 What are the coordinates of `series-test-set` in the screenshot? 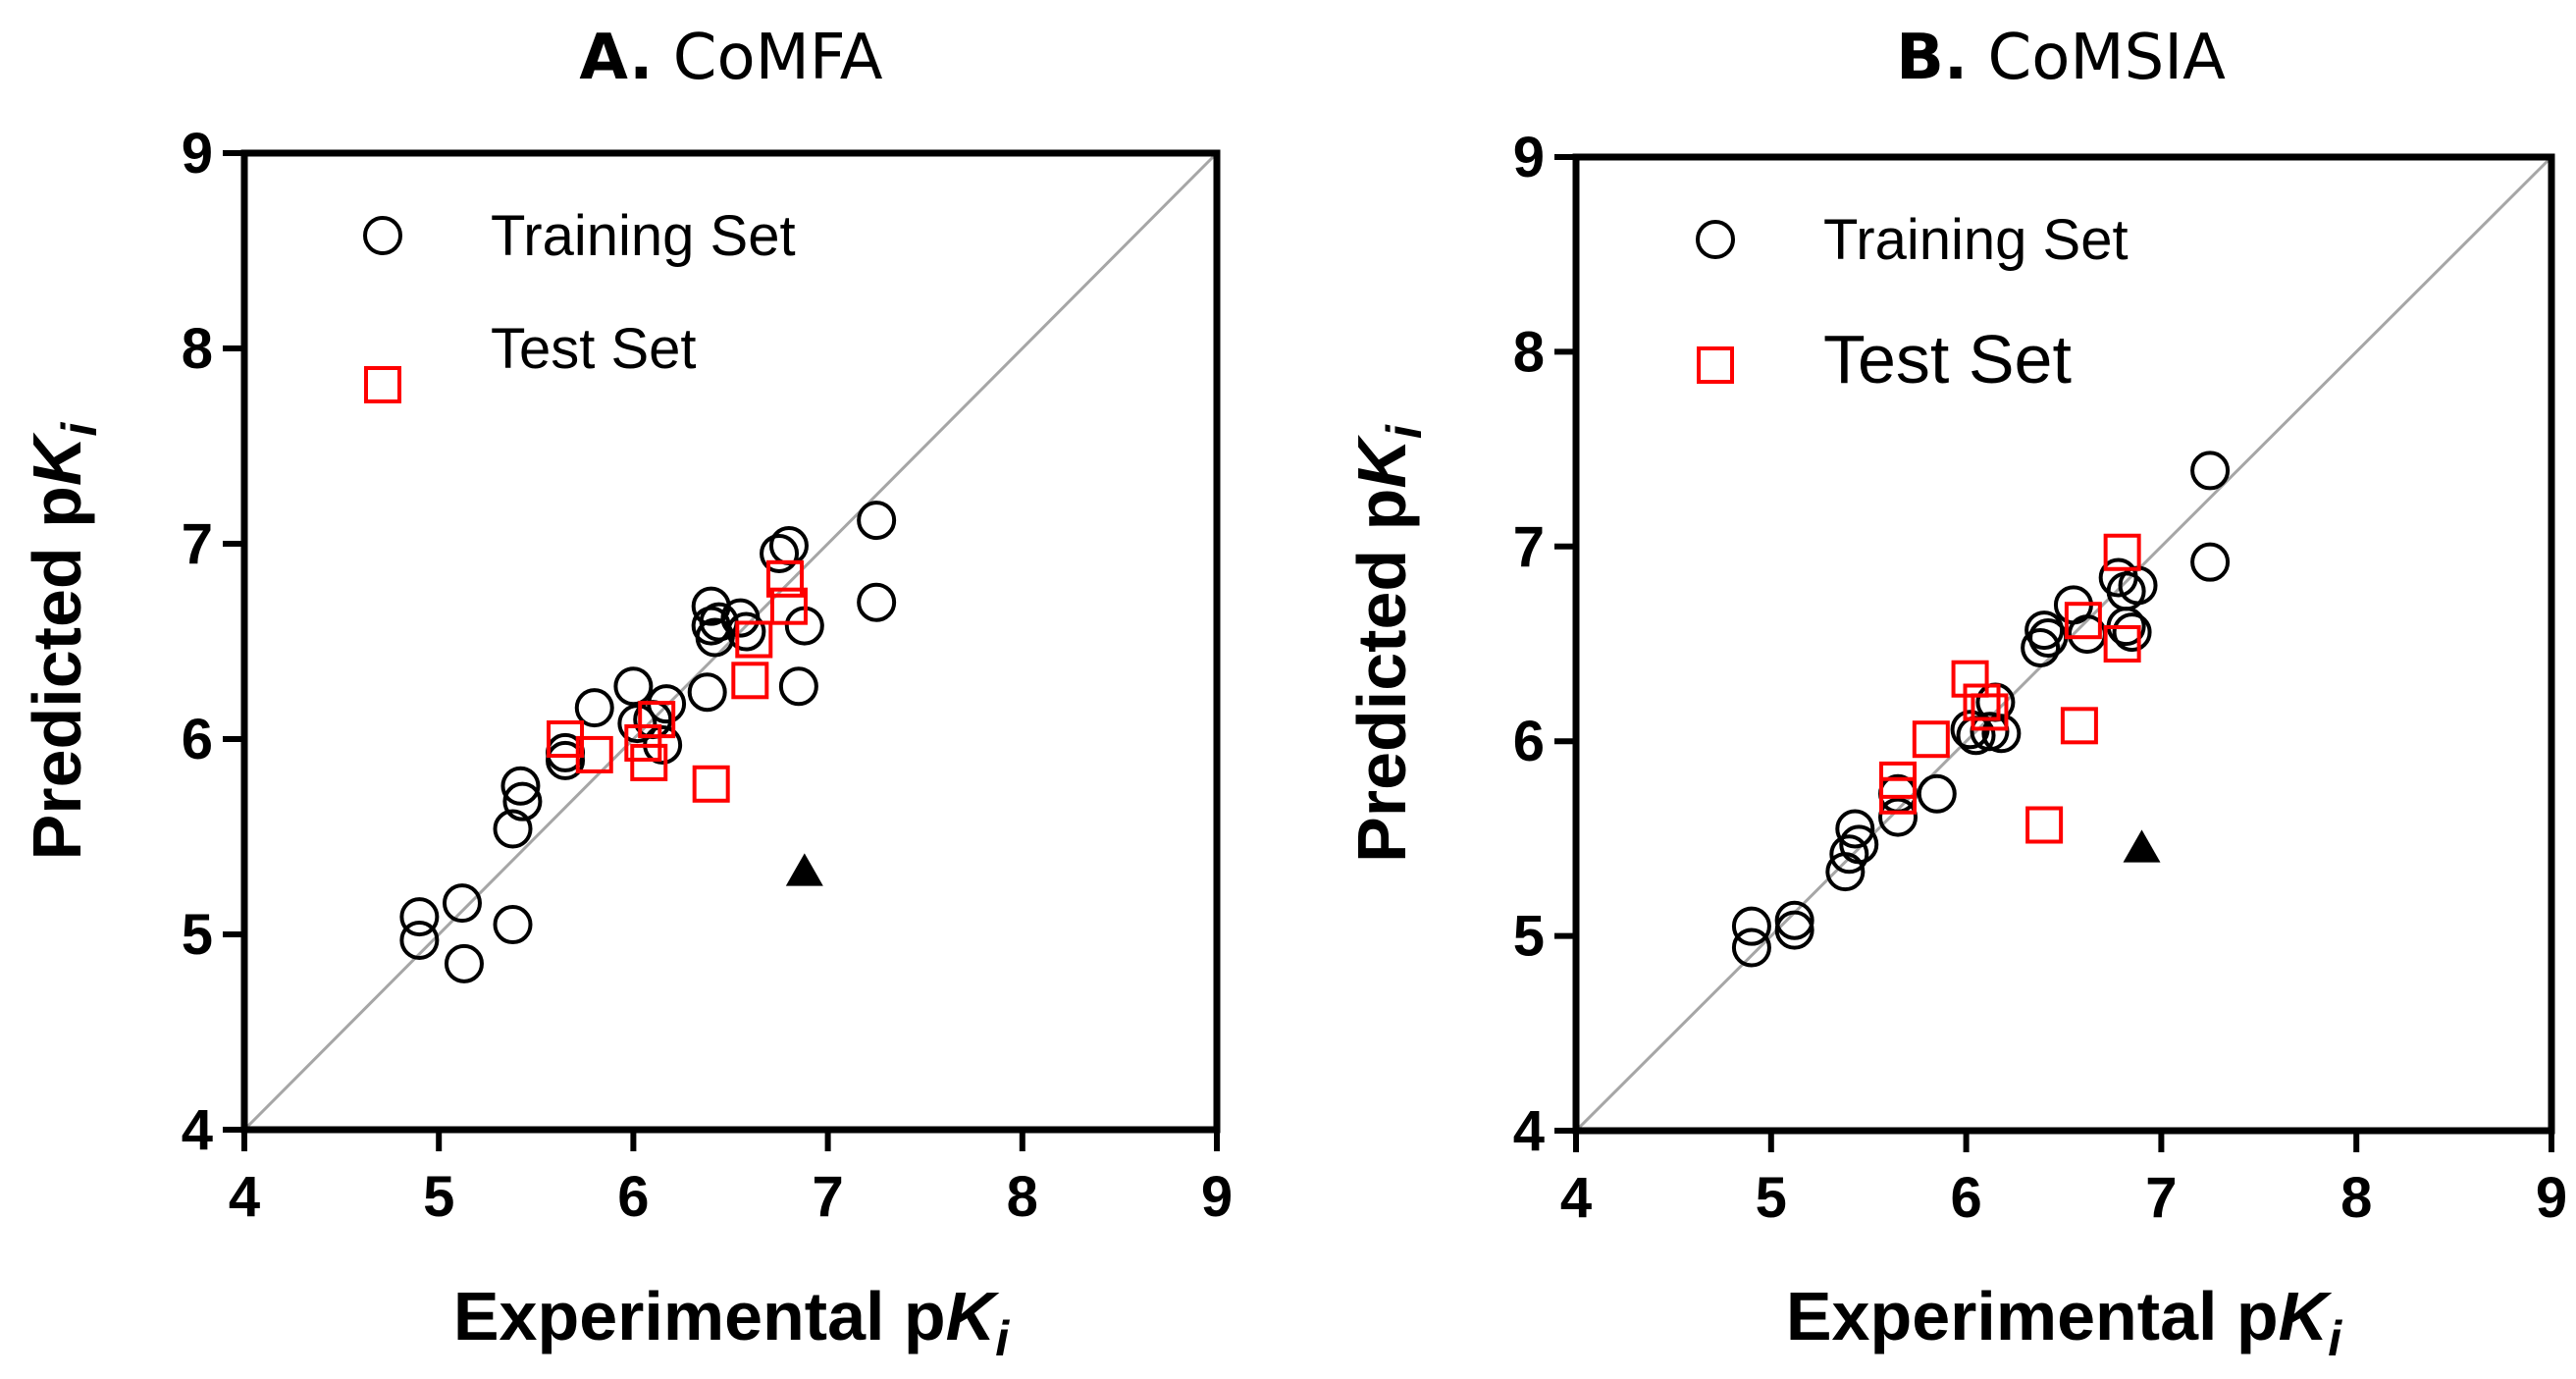 It's located at (2010, 688).